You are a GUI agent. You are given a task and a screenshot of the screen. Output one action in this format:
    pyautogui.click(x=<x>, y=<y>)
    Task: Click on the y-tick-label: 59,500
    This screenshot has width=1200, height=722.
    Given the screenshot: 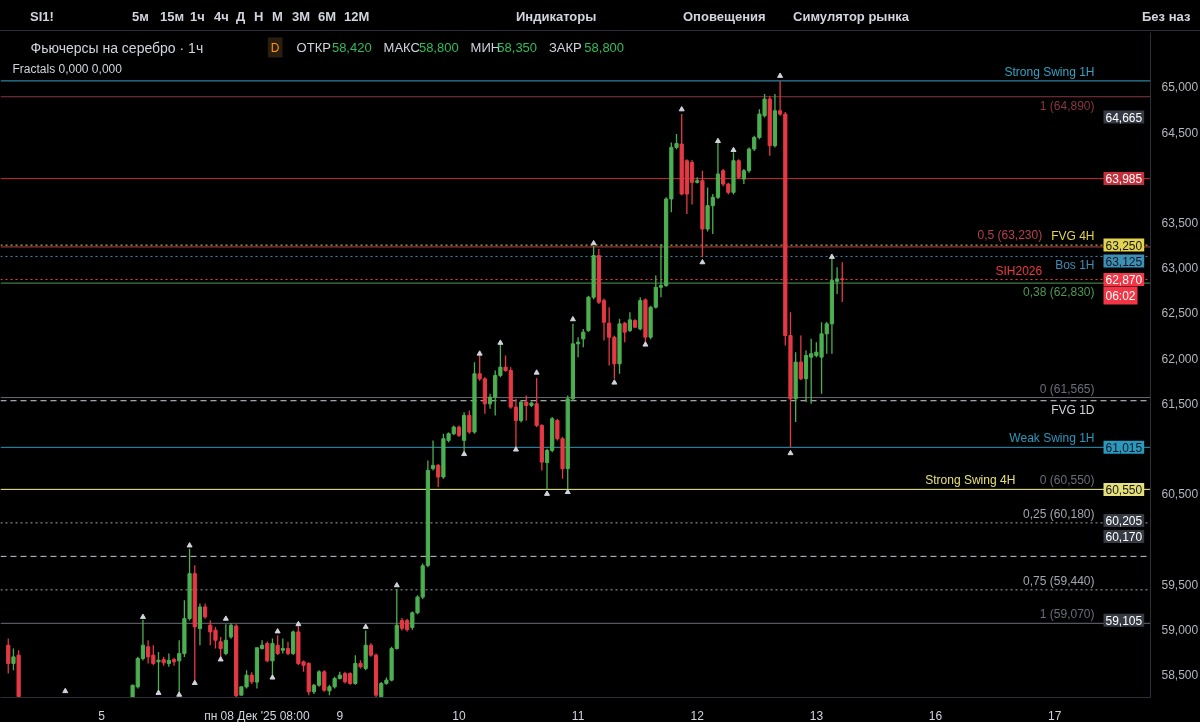 What is the action you would take?
    pyautogui.click(x=1180, y=584)
    